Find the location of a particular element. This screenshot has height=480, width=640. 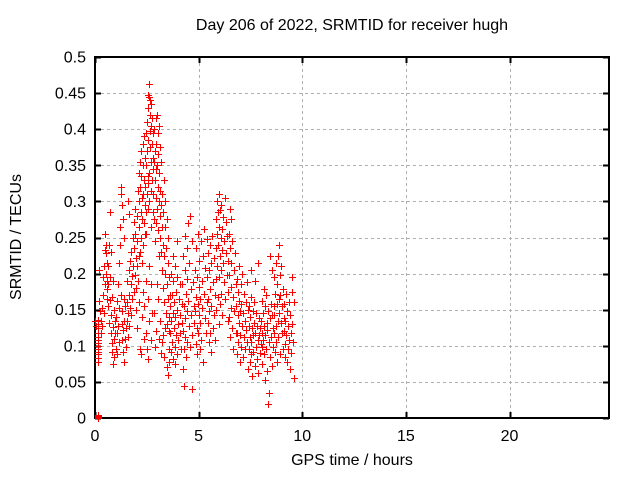

y-tick-label: 0.45 is located at coordinates (70, 94).